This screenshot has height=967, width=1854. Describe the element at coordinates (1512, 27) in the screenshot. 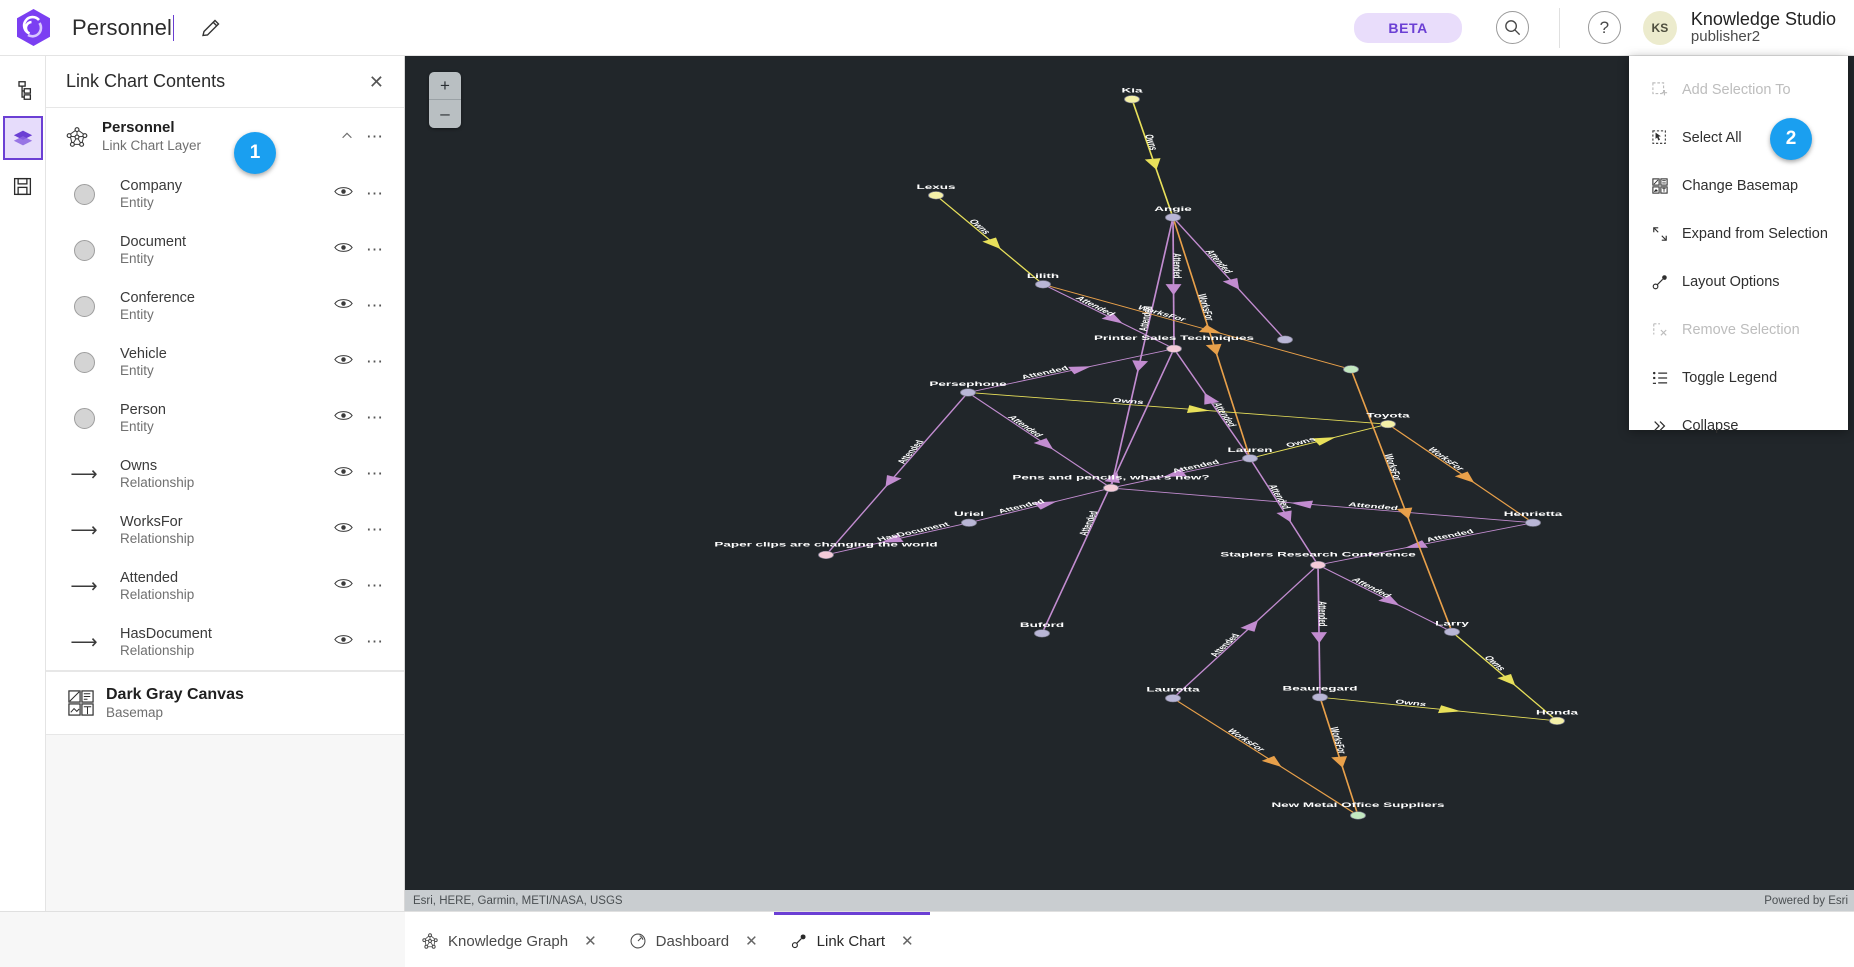

I see `search-icon` at that location.